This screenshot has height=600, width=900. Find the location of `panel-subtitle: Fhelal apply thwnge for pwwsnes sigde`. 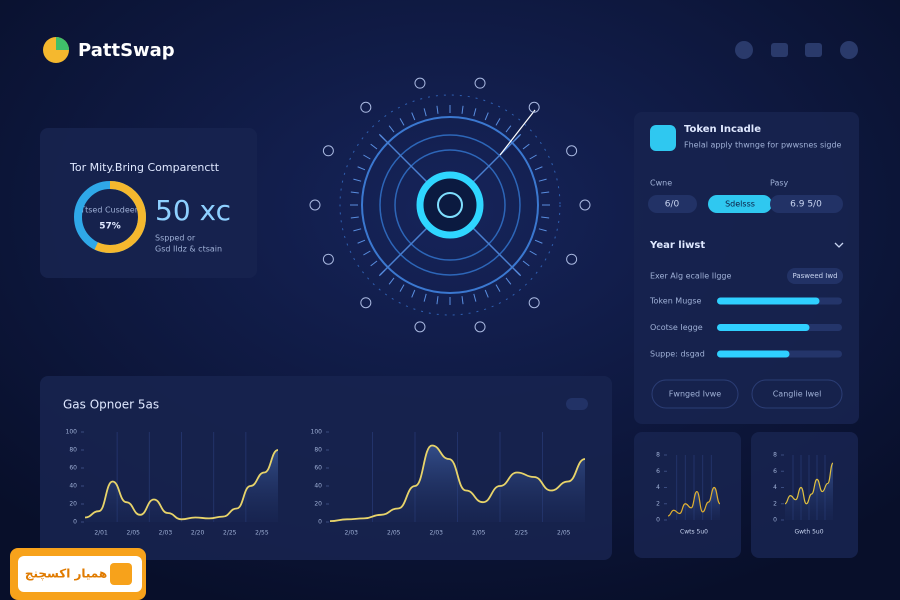

panel-subtitle: Fhelal apply thwnge for pwwsnes sigde is located at coordinates (763, 145).